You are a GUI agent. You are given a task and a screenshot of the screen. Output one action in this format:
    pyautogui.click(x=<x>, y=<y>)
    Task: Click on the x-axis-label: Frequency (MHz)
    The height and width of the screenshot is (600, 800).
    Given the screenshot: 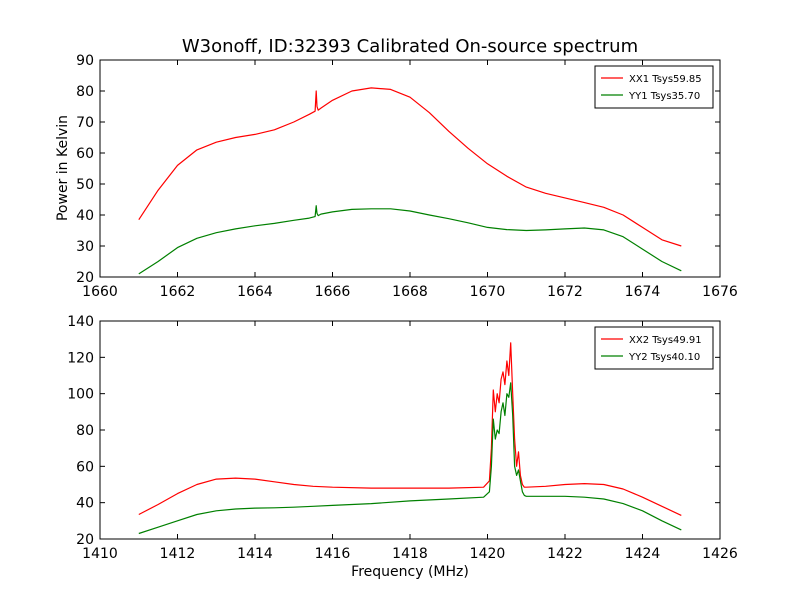 What is the action you would take?
    pyautogui.click(x=410, y=572)
    